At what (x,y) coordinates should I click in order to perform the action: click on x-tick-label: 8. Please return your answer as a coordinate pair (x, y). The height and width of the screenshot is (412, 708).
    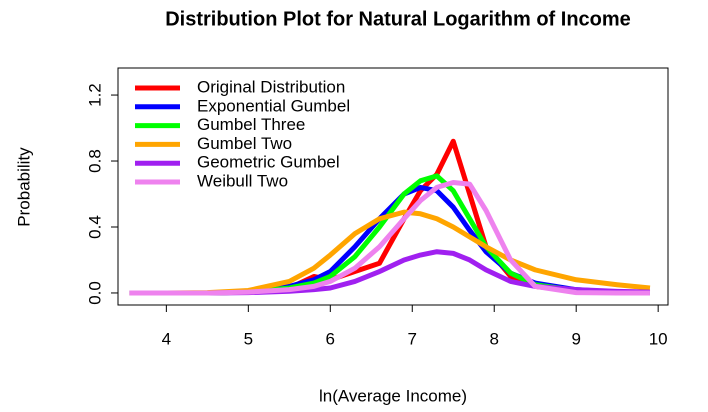
    Looking at the image, I should click on (493, 338).